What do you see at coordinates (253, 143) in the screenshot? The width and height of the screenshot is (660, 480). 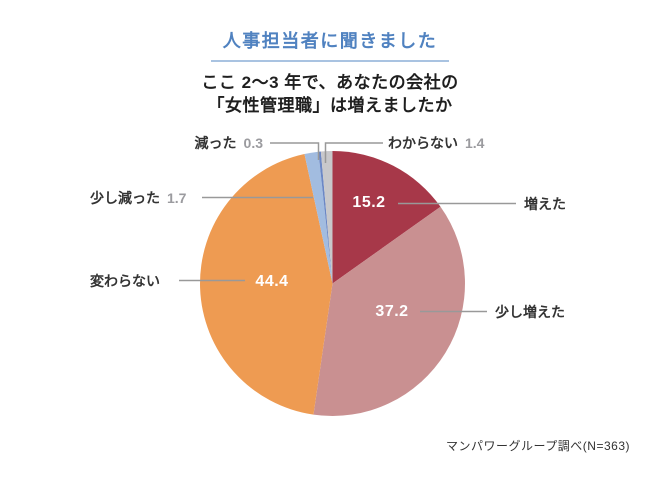 I see `slice-value-text: 0.3` at bounding box center [253, 143].